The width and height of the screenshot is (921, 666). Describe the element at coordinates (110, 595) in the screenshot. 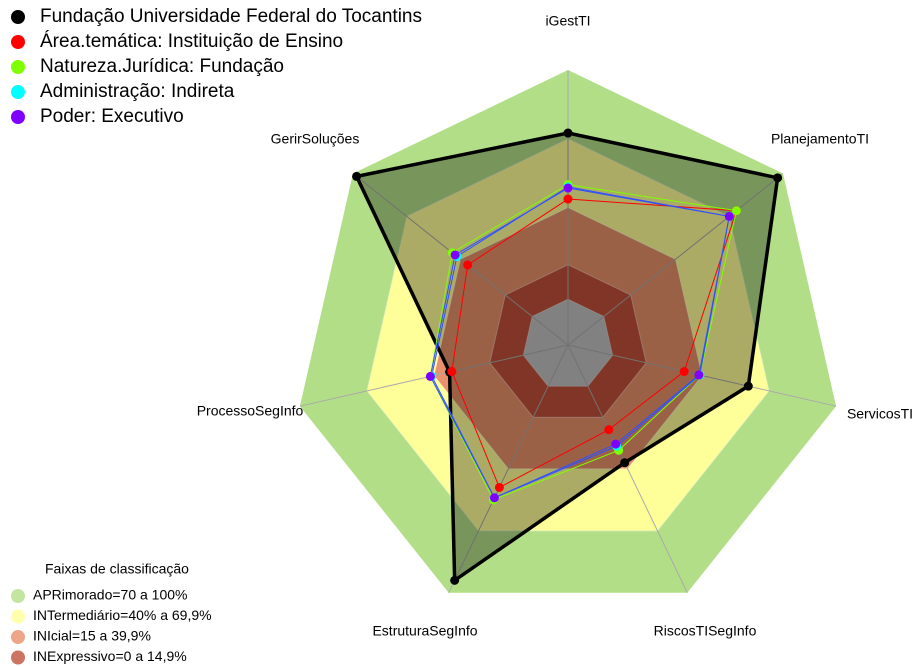

I see `band-legend-label: APRimorado=70 a 100%` at that location.